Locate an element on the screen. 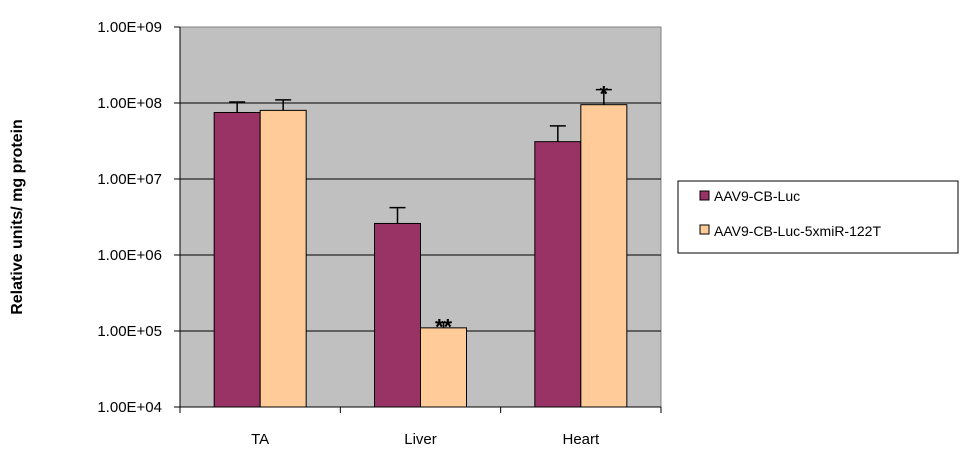 This screenshot has width=964, height=454. legend-box is located at coordinates (818, 217).